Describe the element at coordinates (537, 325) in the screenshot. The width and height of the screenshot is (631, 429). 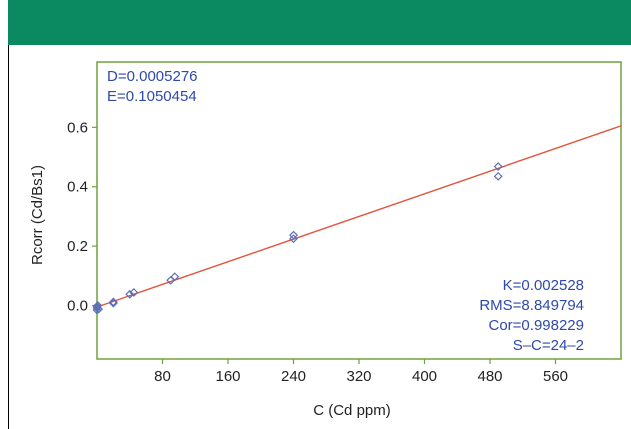
I see `stat-cor: Cor=0.998229` at that location.